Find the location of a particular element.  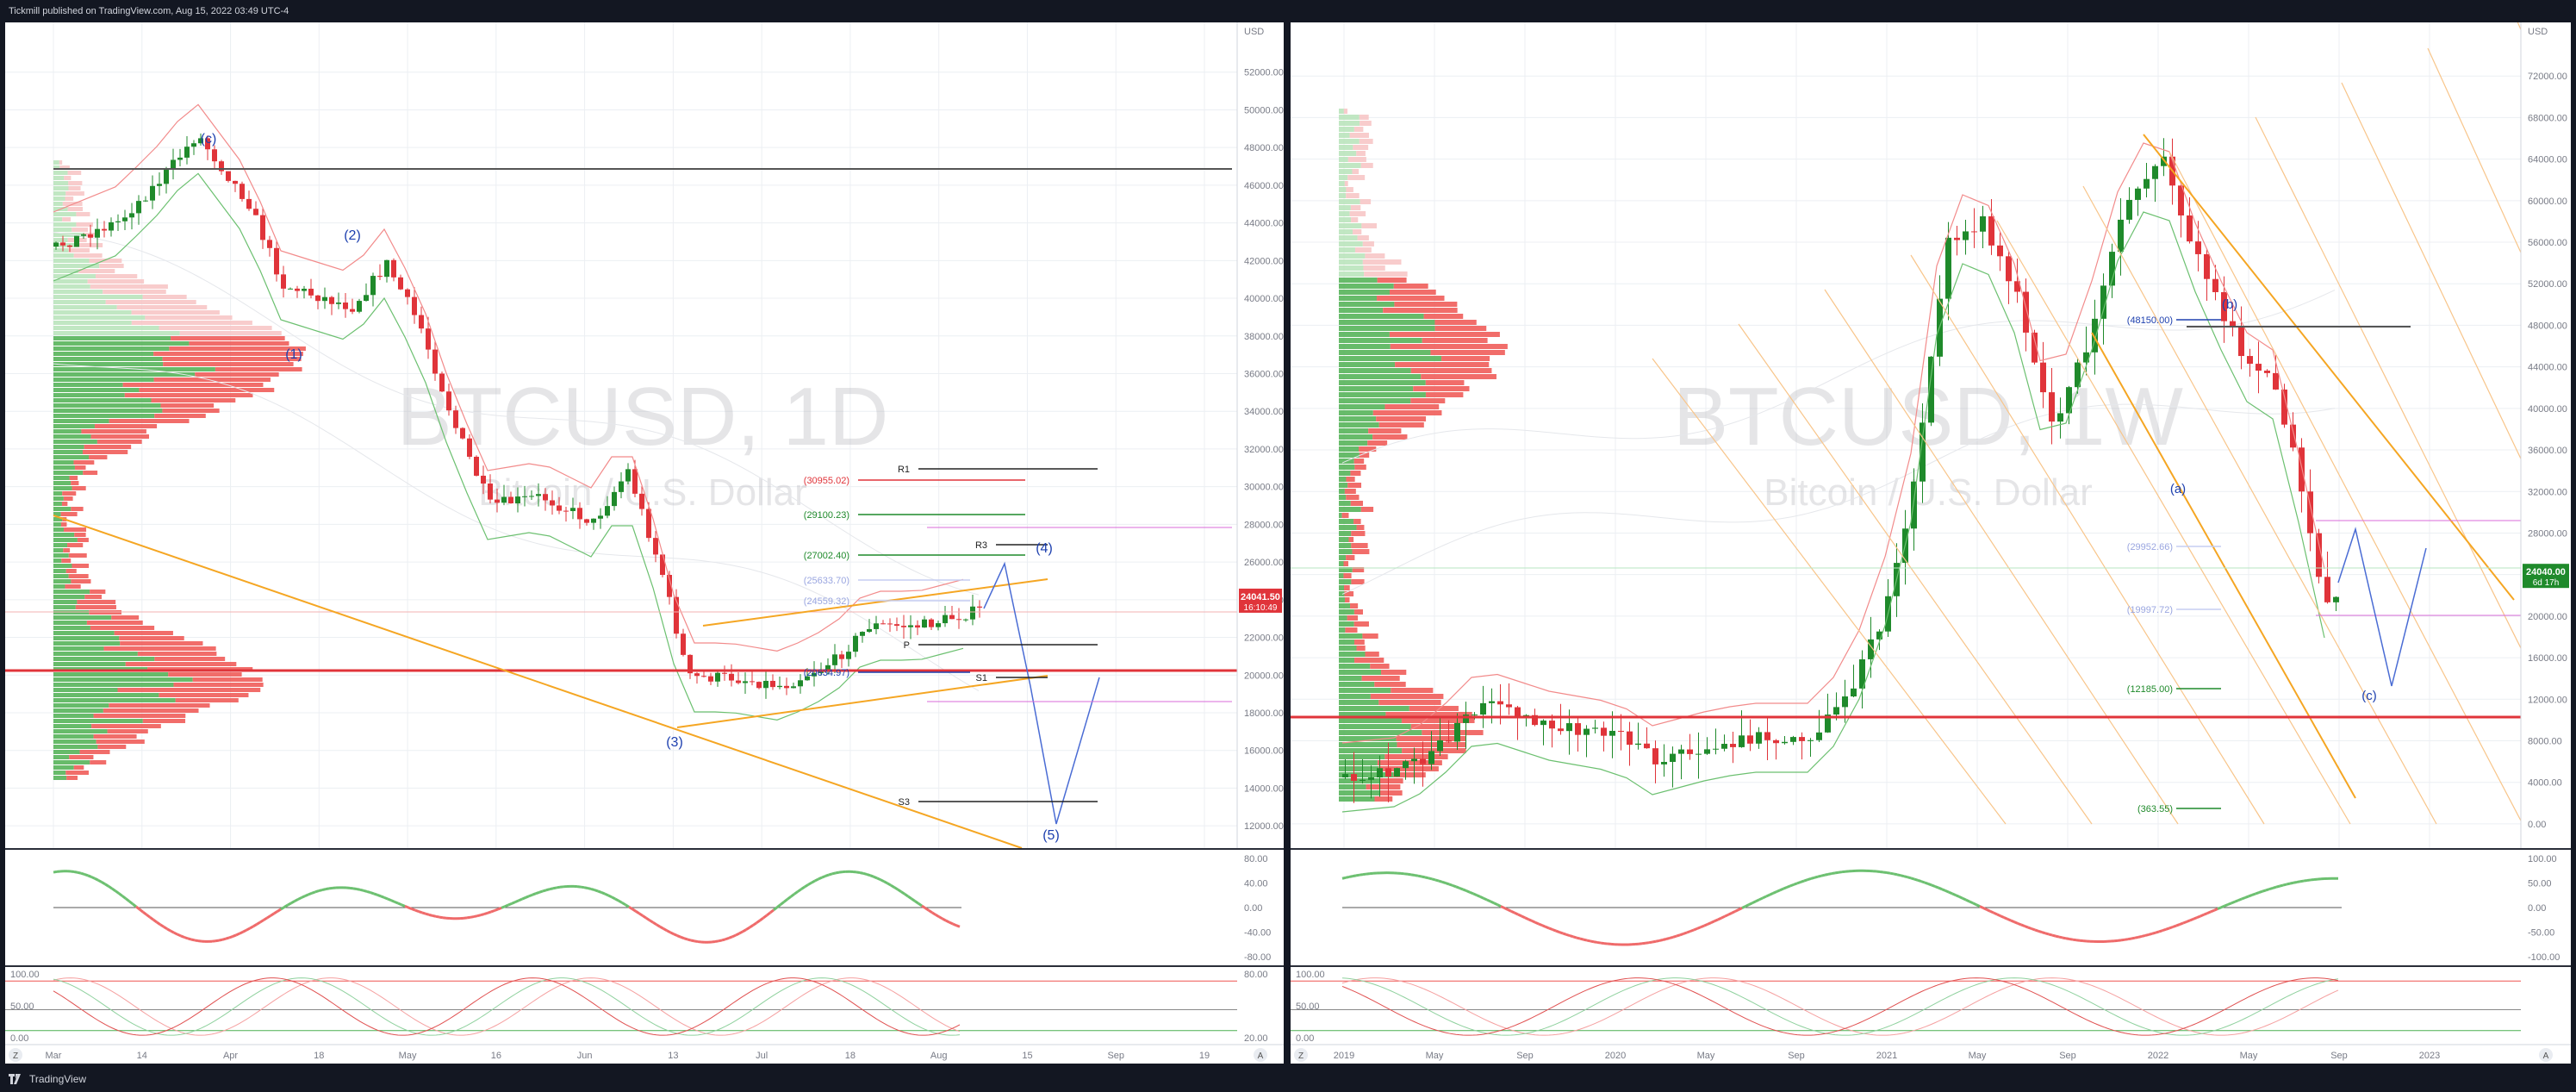

price-tick-label: 28000.00 is located at coordinates (1264, 525).